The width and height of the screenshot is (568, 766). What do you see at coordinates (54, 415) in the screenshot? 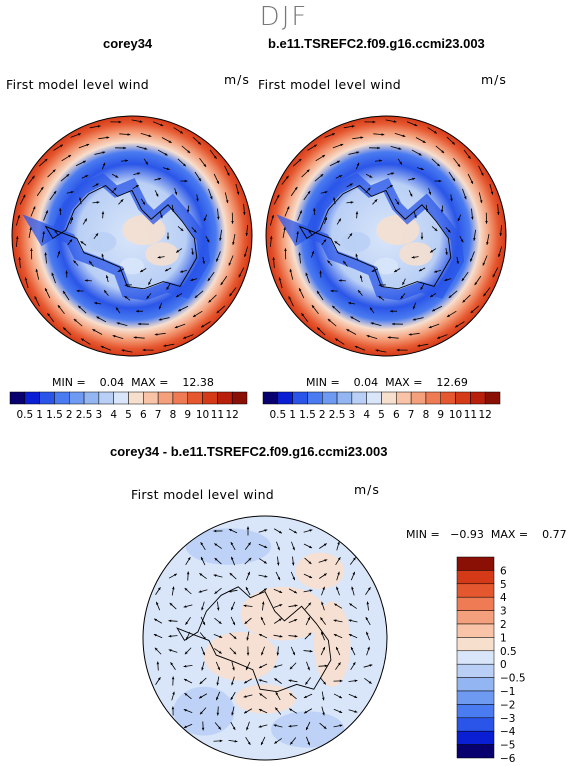
I see `panel1-colorbar-tick-2: 1.5` at bounding box center [54, 415].